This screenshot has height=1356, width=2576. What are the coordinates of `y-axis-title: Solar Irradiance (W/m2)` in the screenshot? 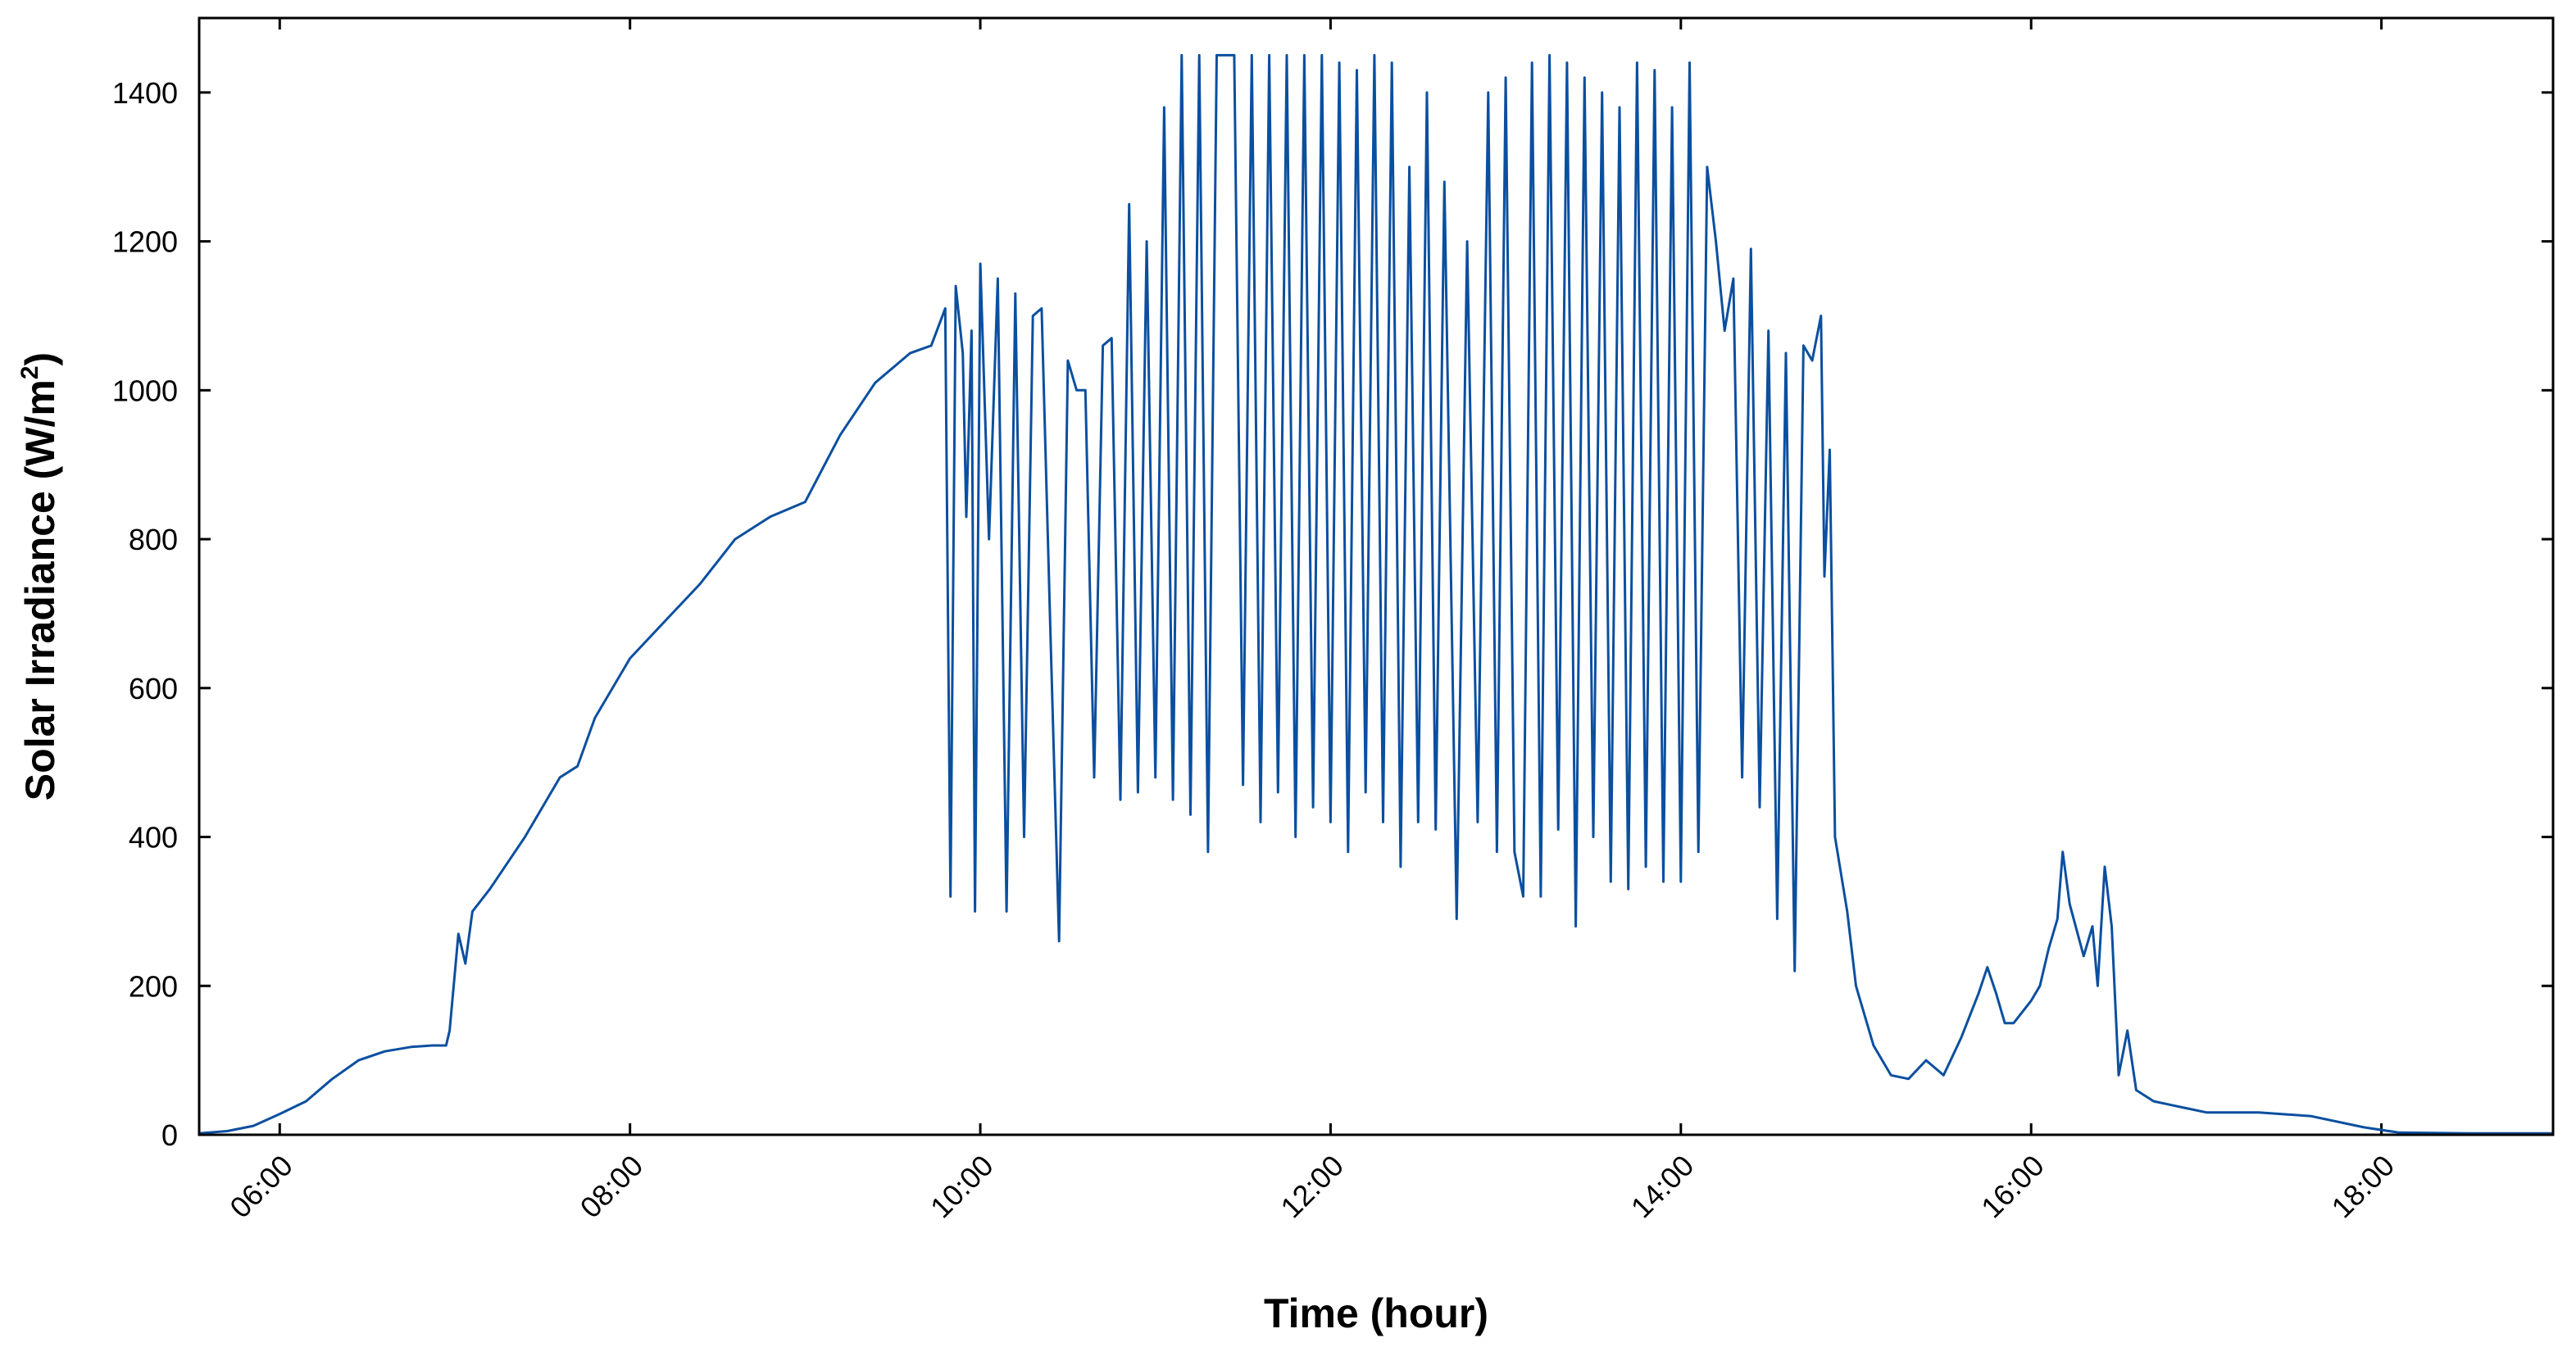 It's located at (39, 576).